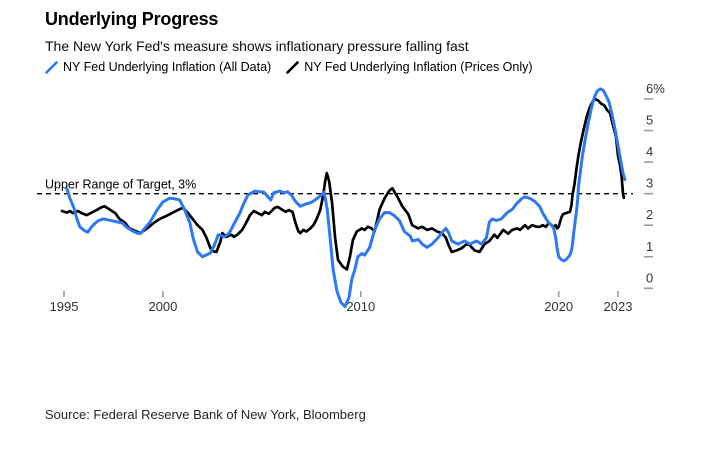 Image resolution: width=701 pixels, height=449 pixels. I want to click on page-title: Underlying Progress, so click(132, 19).